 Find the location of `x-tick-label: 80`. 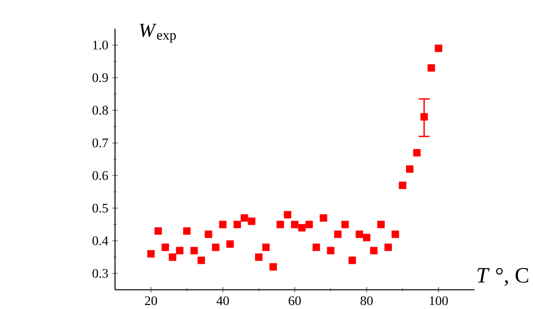

x-tick-label: 80 is located at coordinates (366, 301).